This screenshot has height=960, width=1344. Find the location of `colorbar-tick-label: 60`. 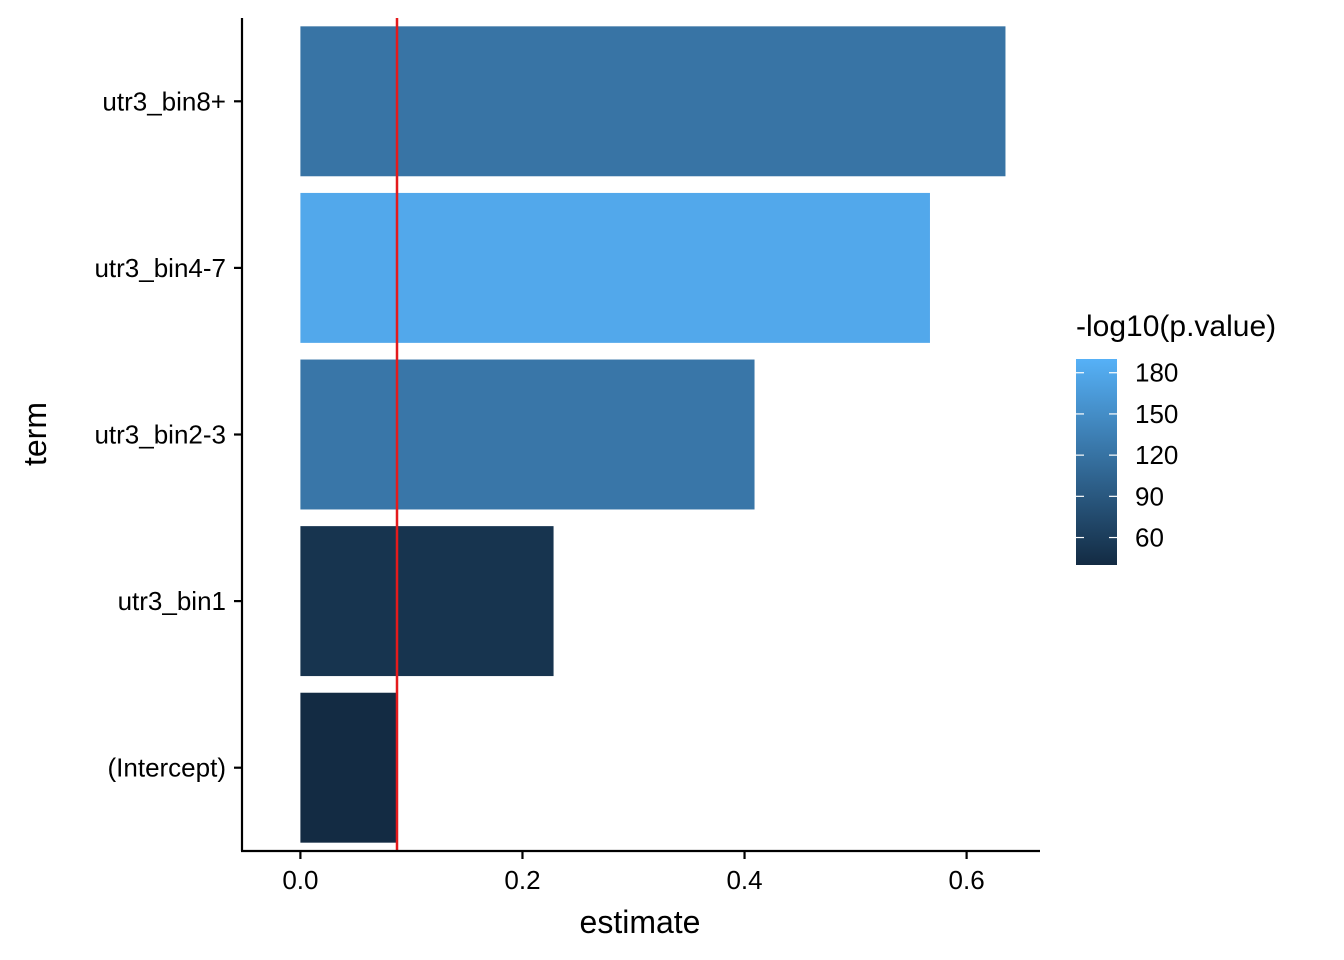

colorbar-tick-label: 60 is located at coordinates (1149, 538).